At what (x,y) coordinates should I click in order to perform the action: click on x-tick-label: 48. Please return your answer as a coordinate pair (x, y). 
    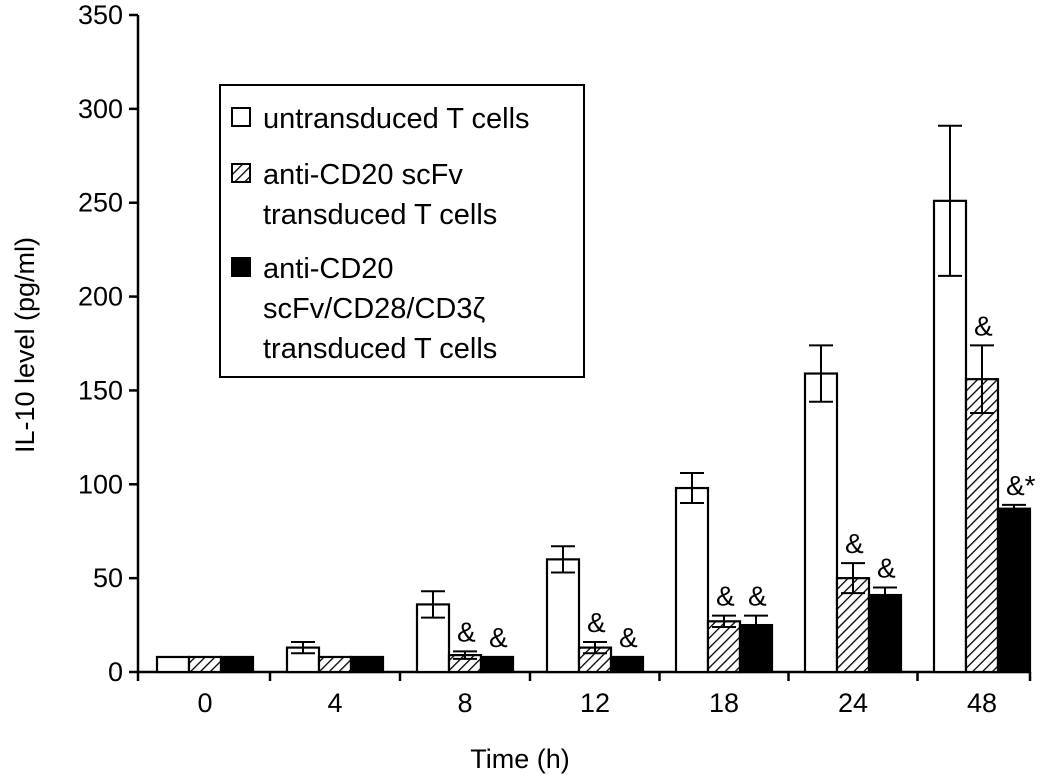
    Looking at the image, I should click on (982, 703).